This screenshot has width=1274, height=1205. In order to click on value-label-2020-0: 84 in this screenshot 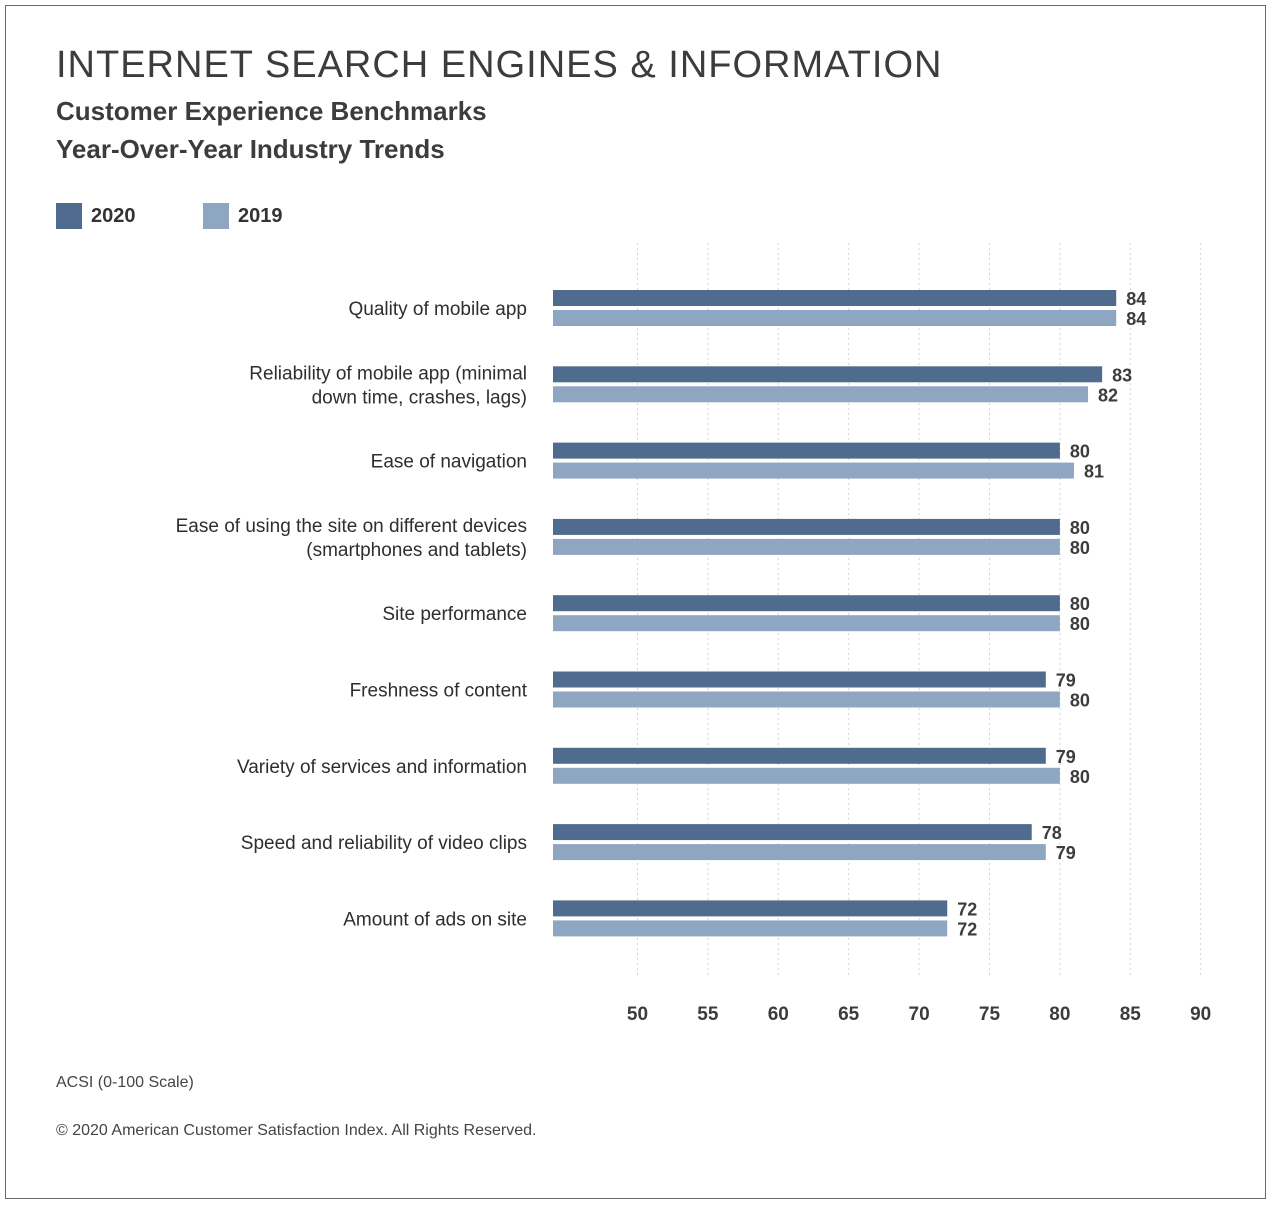, I will do `click(1136, 299)`.